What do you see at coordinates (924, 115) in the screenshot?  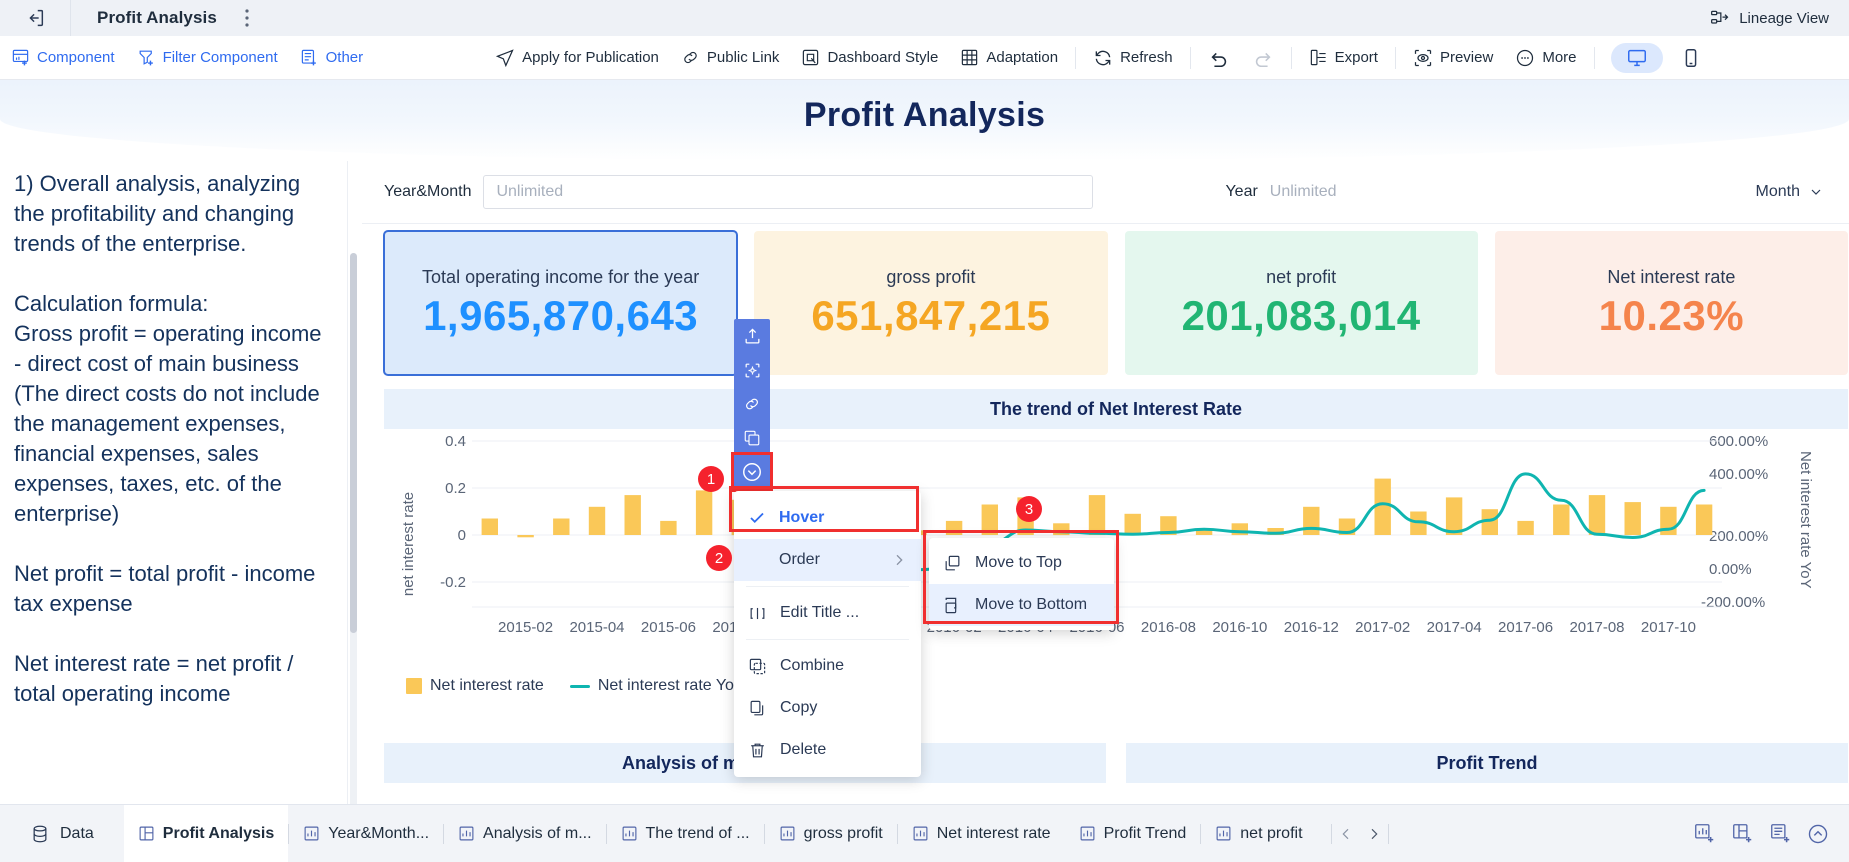 I see `dashboard-title: Profit Analysis` at bounding box center [924, 115].